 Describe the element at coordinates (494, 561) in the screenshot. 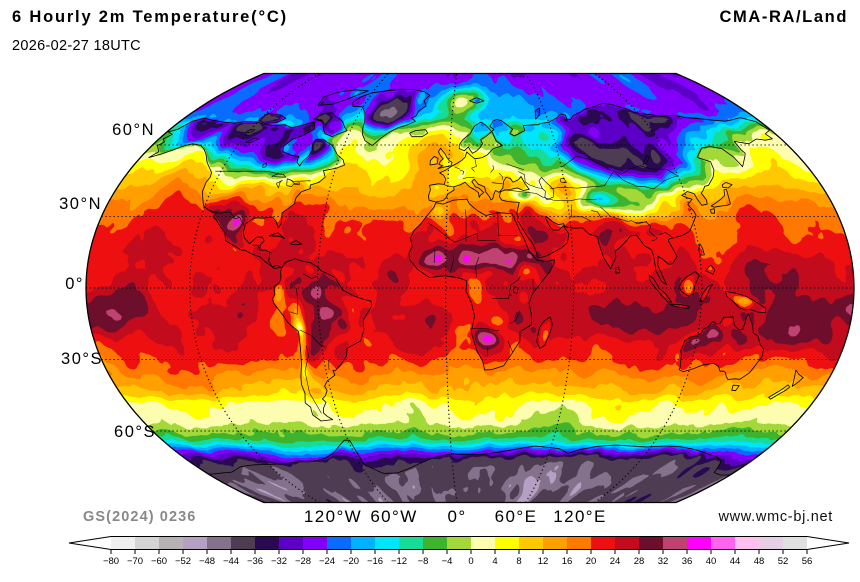

I see `svg-text: 4` at that location.